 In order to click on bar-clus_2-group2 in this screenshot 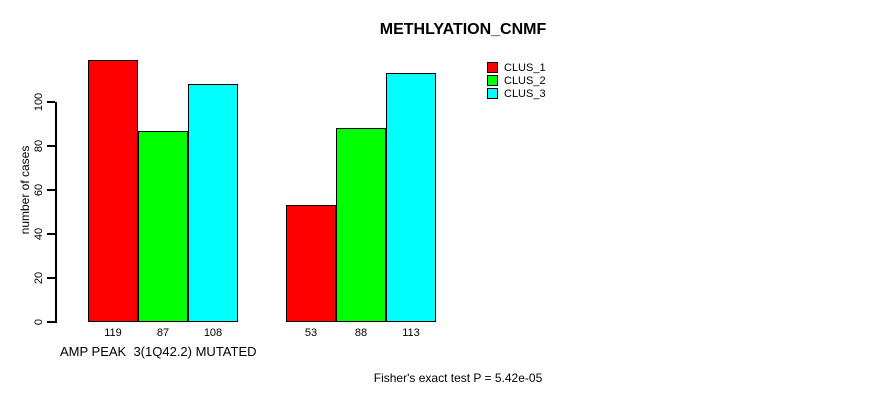, I will do `click(361, 225)`.